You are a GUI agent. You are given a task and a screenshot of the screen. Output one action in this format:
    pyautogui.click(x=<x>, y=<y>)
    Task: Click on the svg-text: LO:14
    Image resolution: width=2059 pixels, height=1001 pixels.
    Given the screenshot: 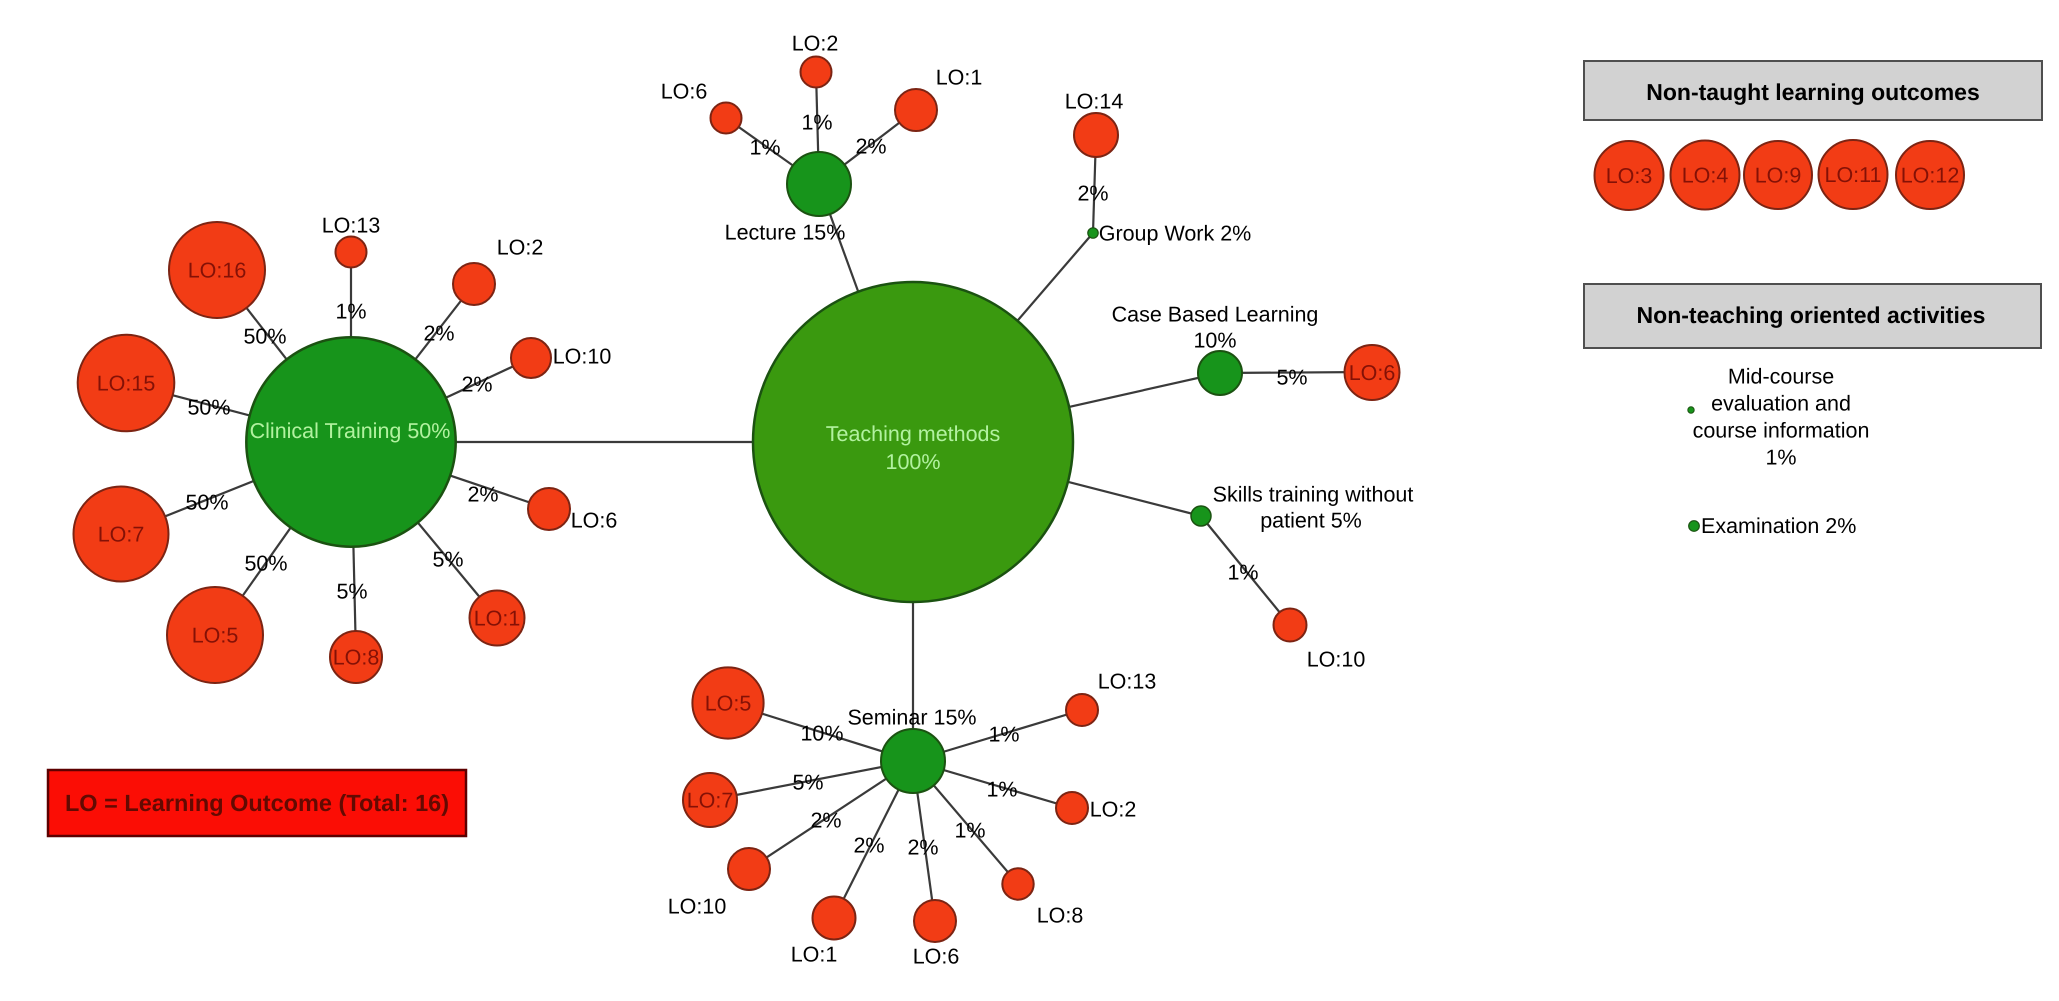 What is the action you would take?
    pyautogui.click(x=1094, y=102)
    